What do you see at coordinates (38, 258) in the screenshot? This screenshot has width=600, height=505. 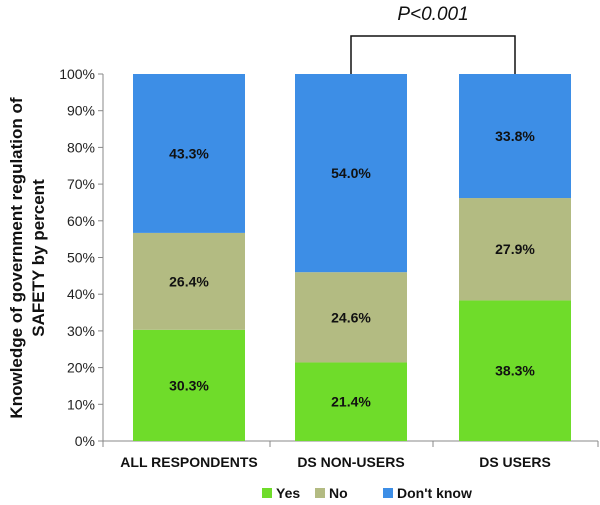 I see `y-axis-title-line: SAFETY by percent` at bounding box center [38, 258].